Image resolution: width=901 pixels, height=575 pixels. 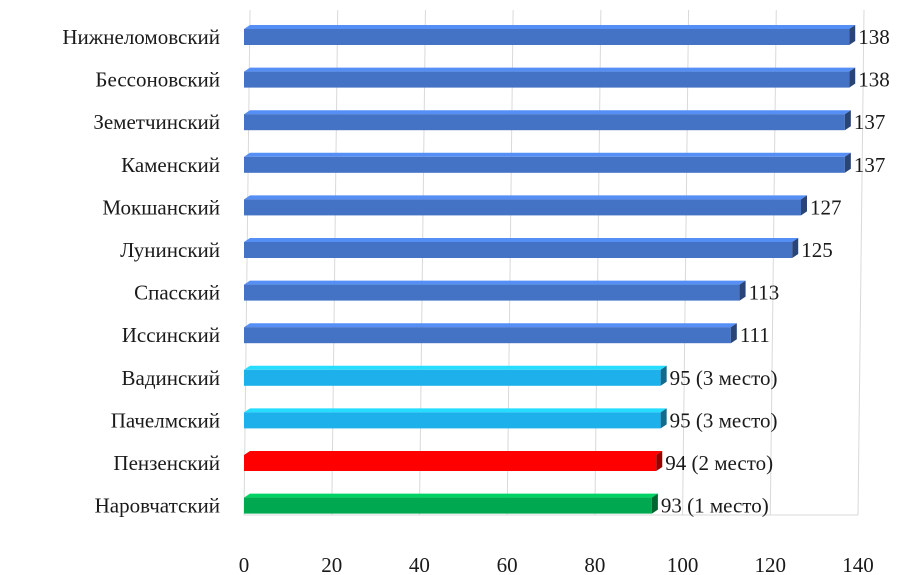 I want to click on category-label: Наровчатский, so click(x=157, y=506).